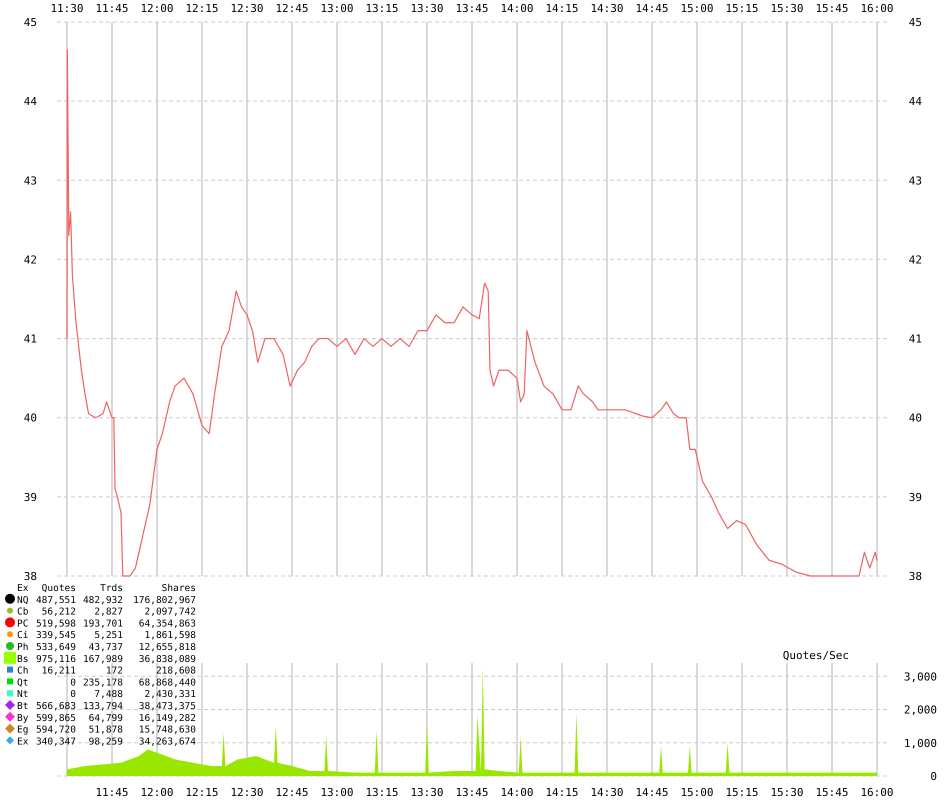  I want to click on text: PC 519,598 193,701 64,354,863, so click(106, 624).